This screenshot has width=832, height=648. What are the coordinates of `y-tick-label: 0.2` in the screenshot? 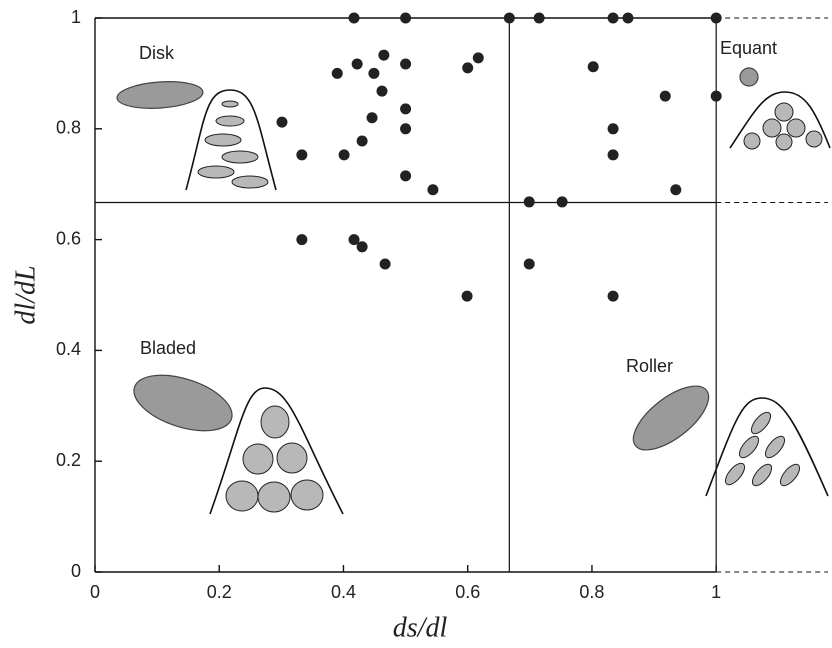 It's located at (68, 460).